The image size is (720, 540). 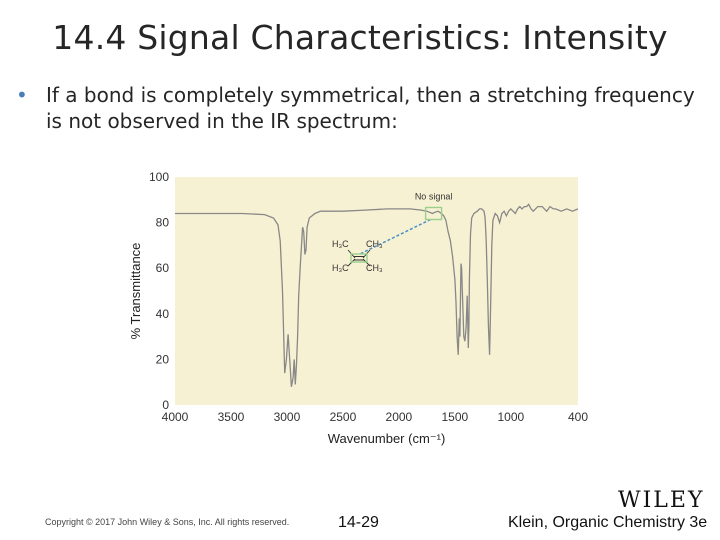 I want to click on y-tick-label: 60, so click(x=163, y=268).